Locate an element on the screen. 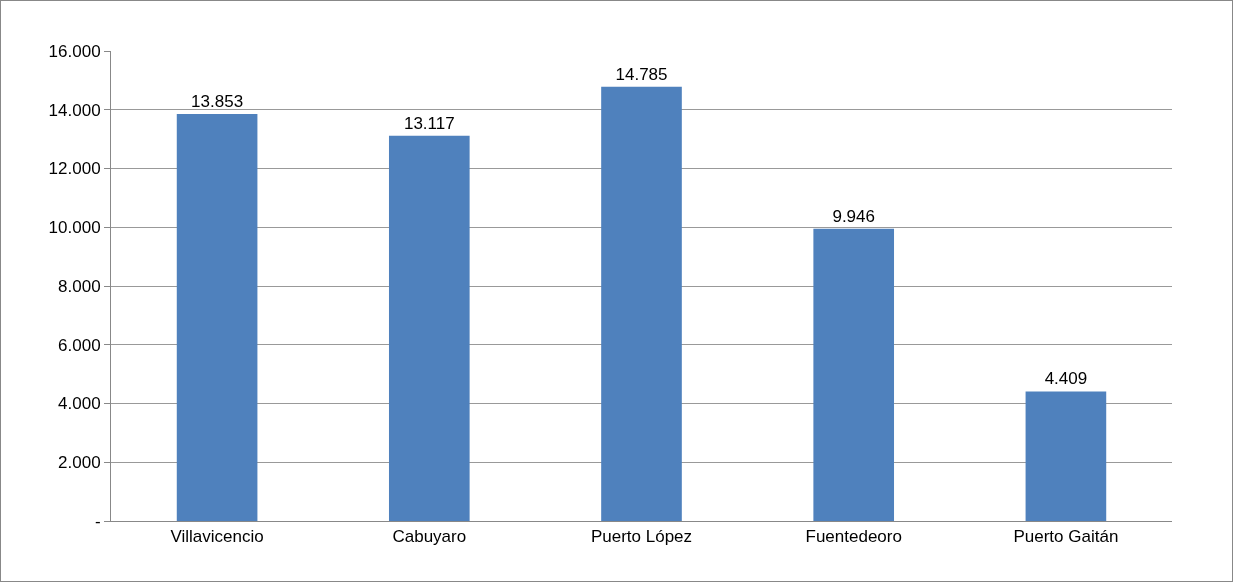 Image resolution: width=1233 pixels, height=582 pixels. y-tick-label: - is located at coordinates (97, 521).